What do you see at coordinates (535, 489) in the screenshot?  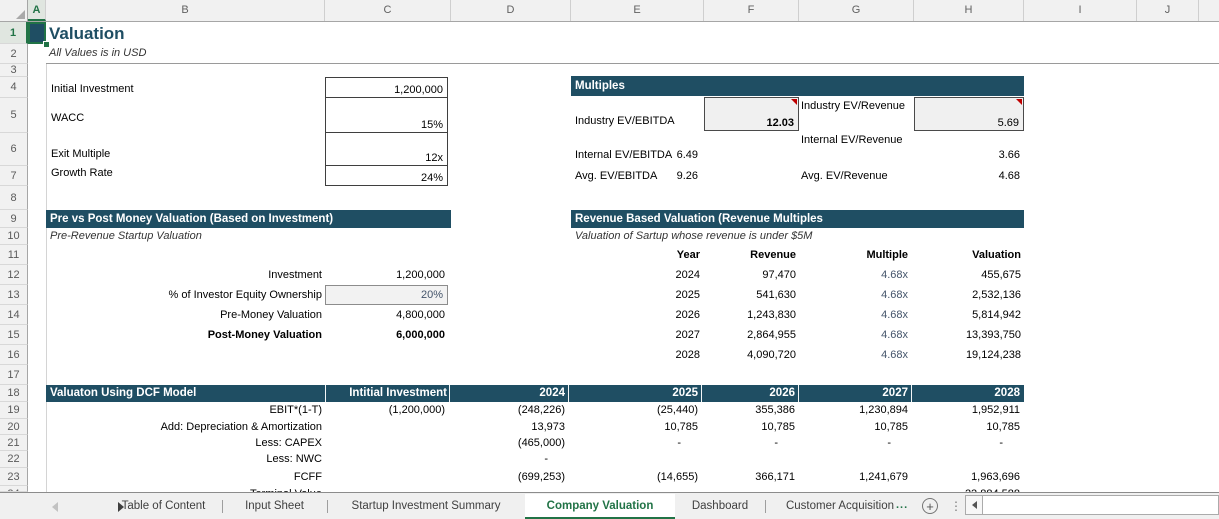 I see `clipped-row: Terminal Value 22,884,588` at bounding box center [535, 489].